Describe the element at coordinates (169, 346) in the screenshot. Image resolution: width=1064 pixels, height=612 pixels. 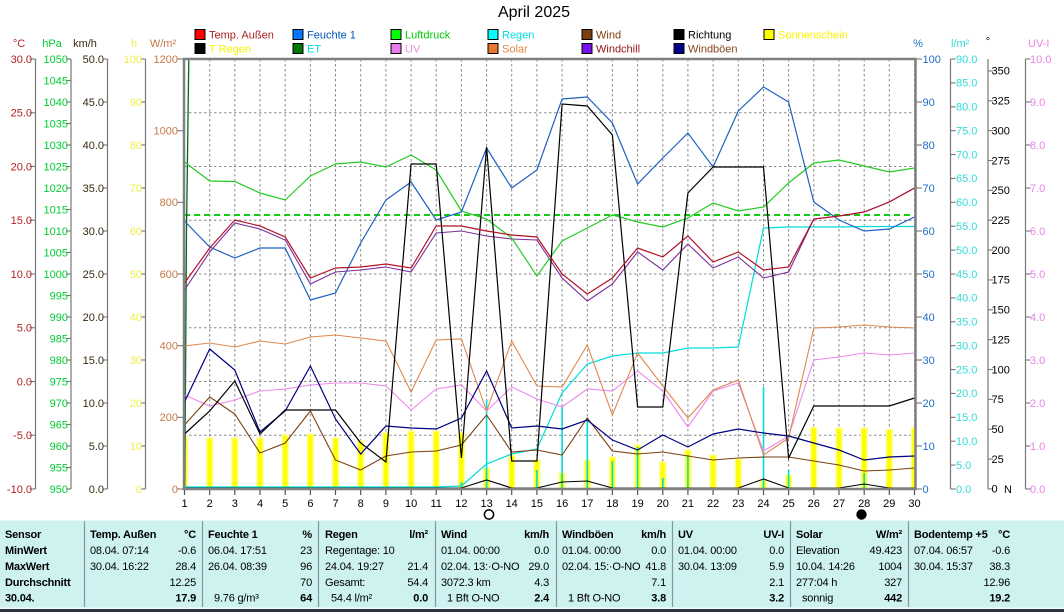
I see `svg-text: 400` at that location.